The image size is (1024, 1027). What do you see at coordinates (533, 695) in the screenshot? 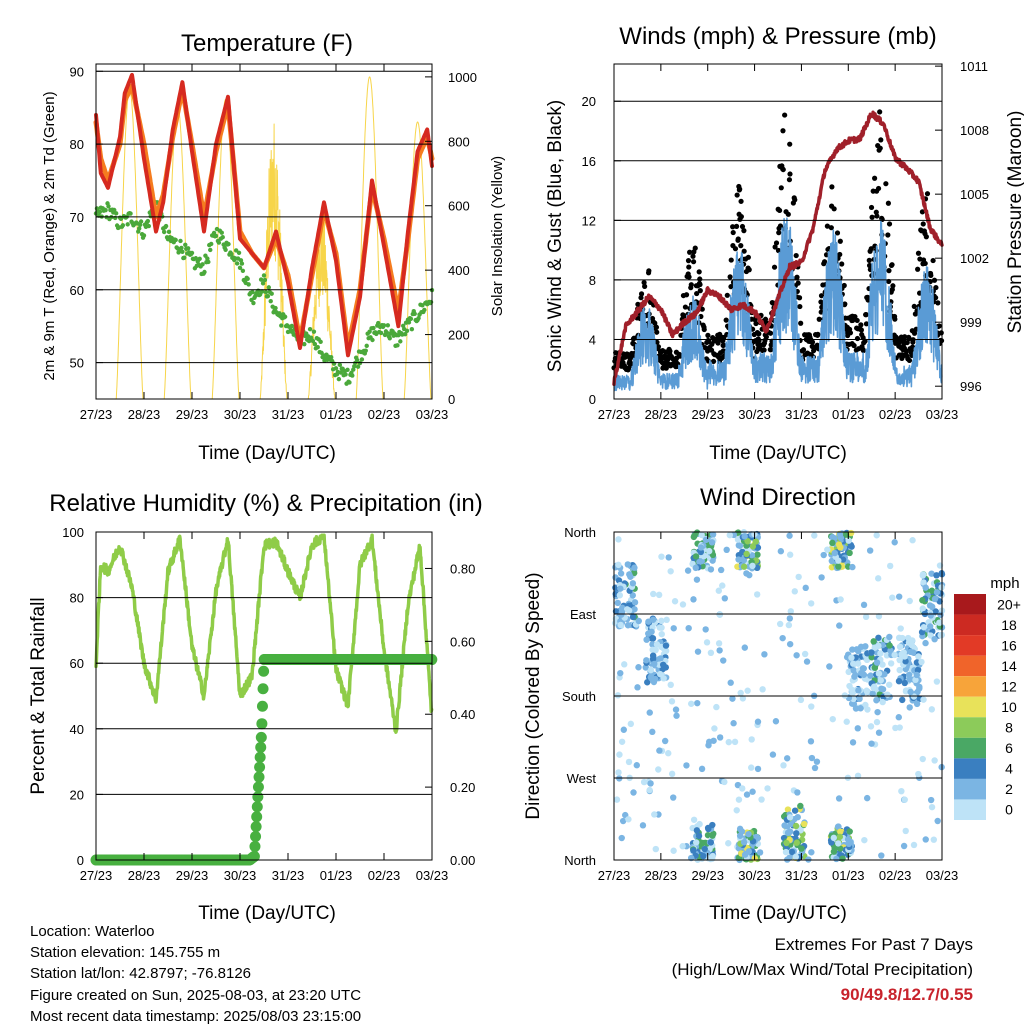
I see `wind-direction-y-label: Direction (Colored By Speed)` at bounding box center [533, 695].